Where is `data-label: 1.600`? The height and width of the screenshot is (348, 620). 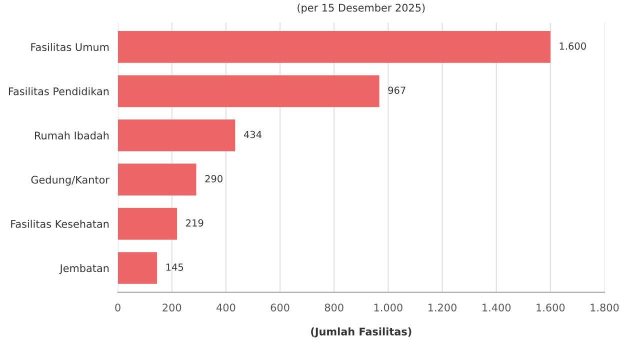
data-label: 1.600 is located at coordinates (573, 46).